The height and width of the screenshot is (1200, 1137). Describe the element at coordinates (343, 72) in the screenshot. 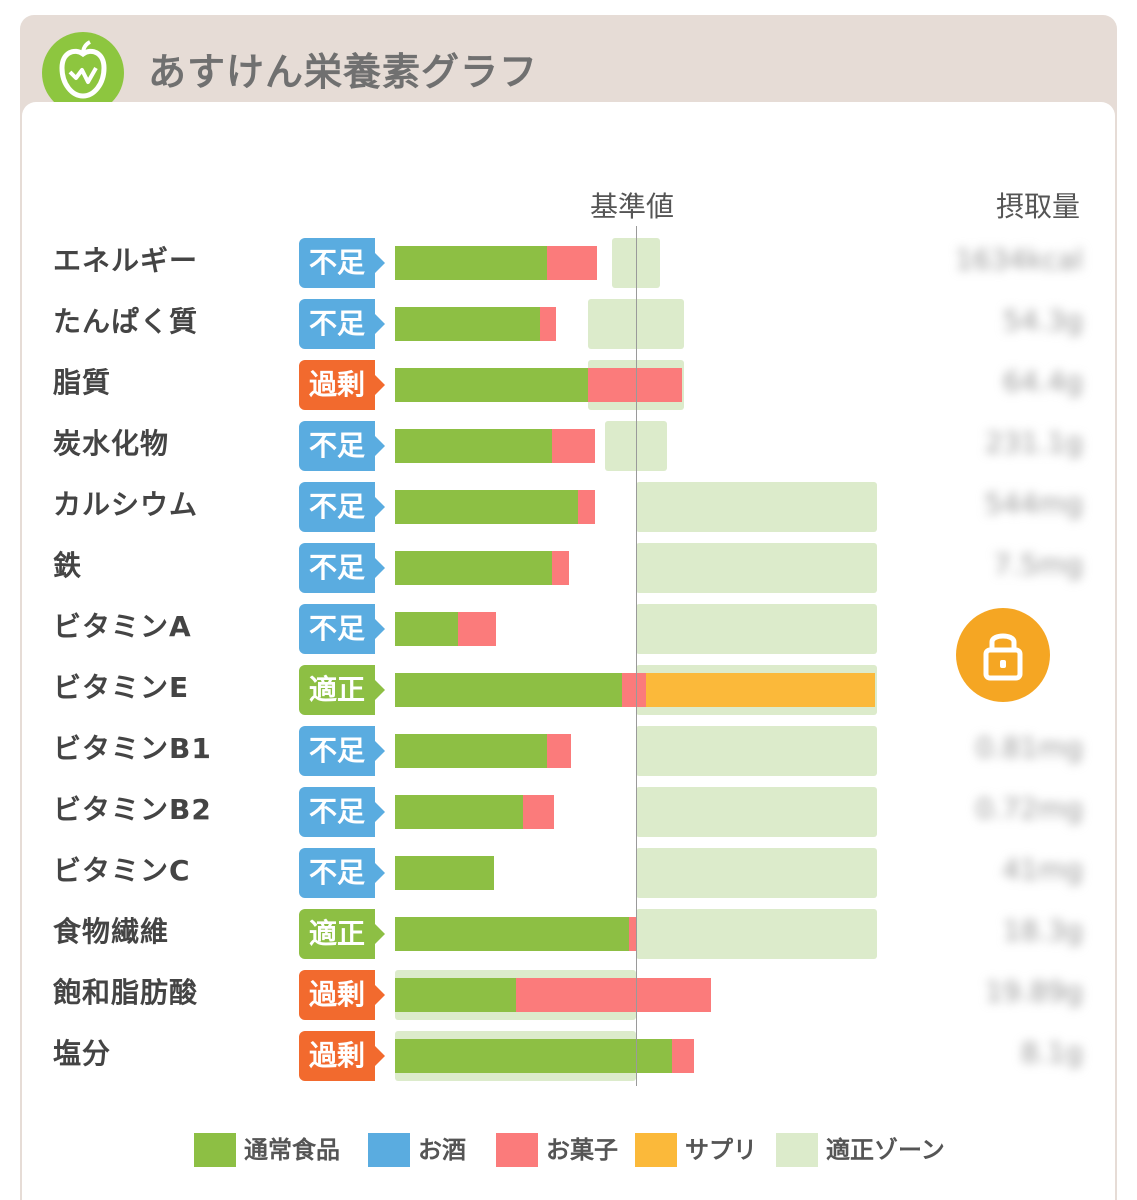

I see `page-title: あすけん栄養素グラフ` at that location.